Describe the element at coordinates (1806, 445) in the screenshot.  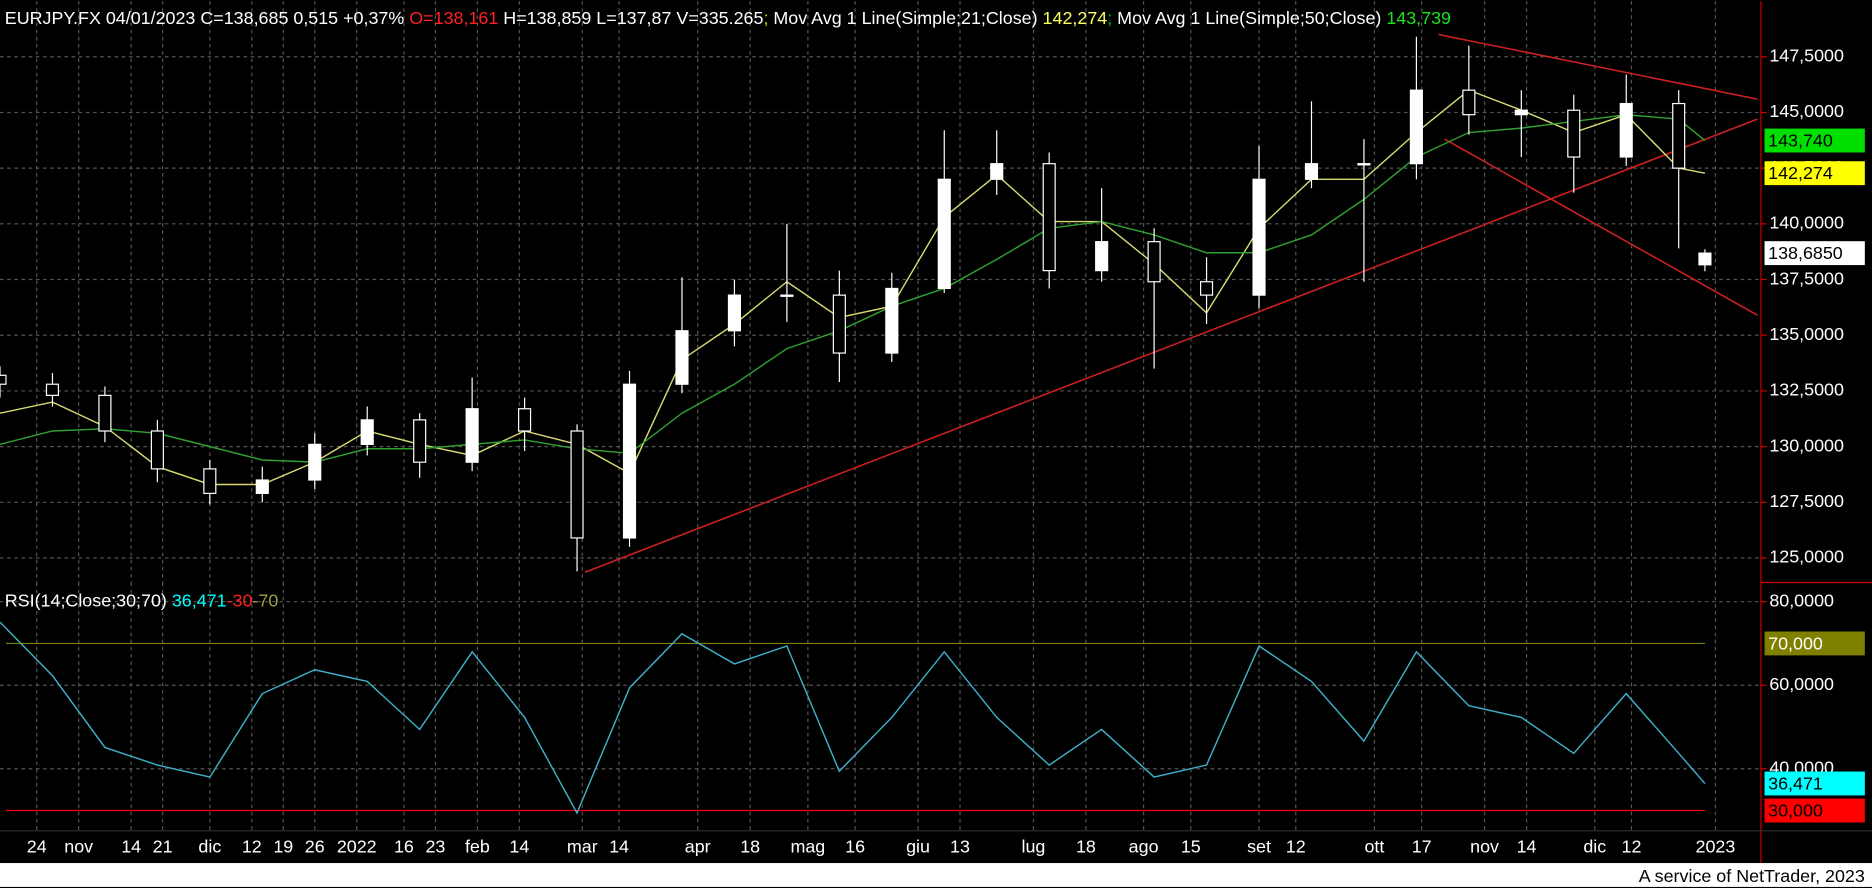
I see `y-tick-label: 130,0000` at that location.